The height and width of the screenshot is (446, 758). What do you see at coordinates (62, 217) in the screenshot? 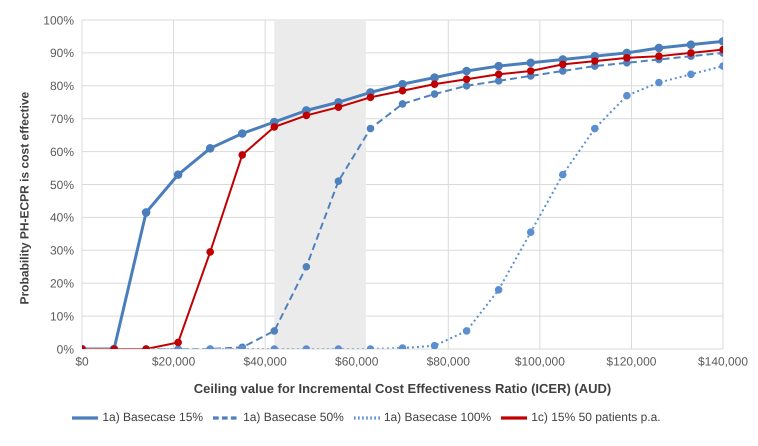
I see `y-tick-label: 40%` at bounding box center [62, 217].